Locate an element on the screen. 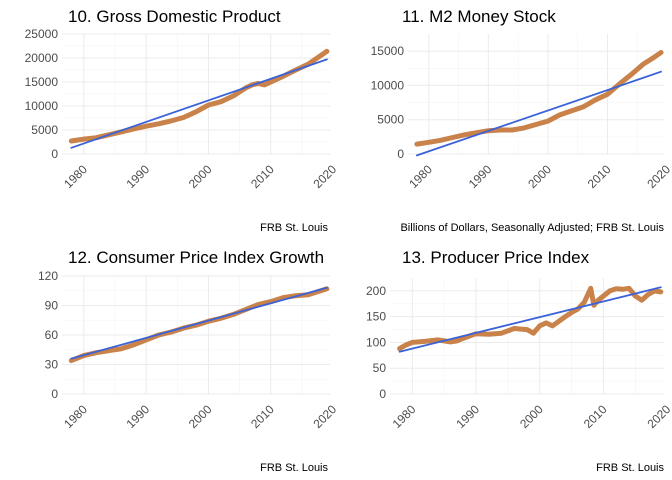 The height and width of the screenshot is (480, 672). chart-title: 13. Producer Price Index is located at coordinates (496, 257).